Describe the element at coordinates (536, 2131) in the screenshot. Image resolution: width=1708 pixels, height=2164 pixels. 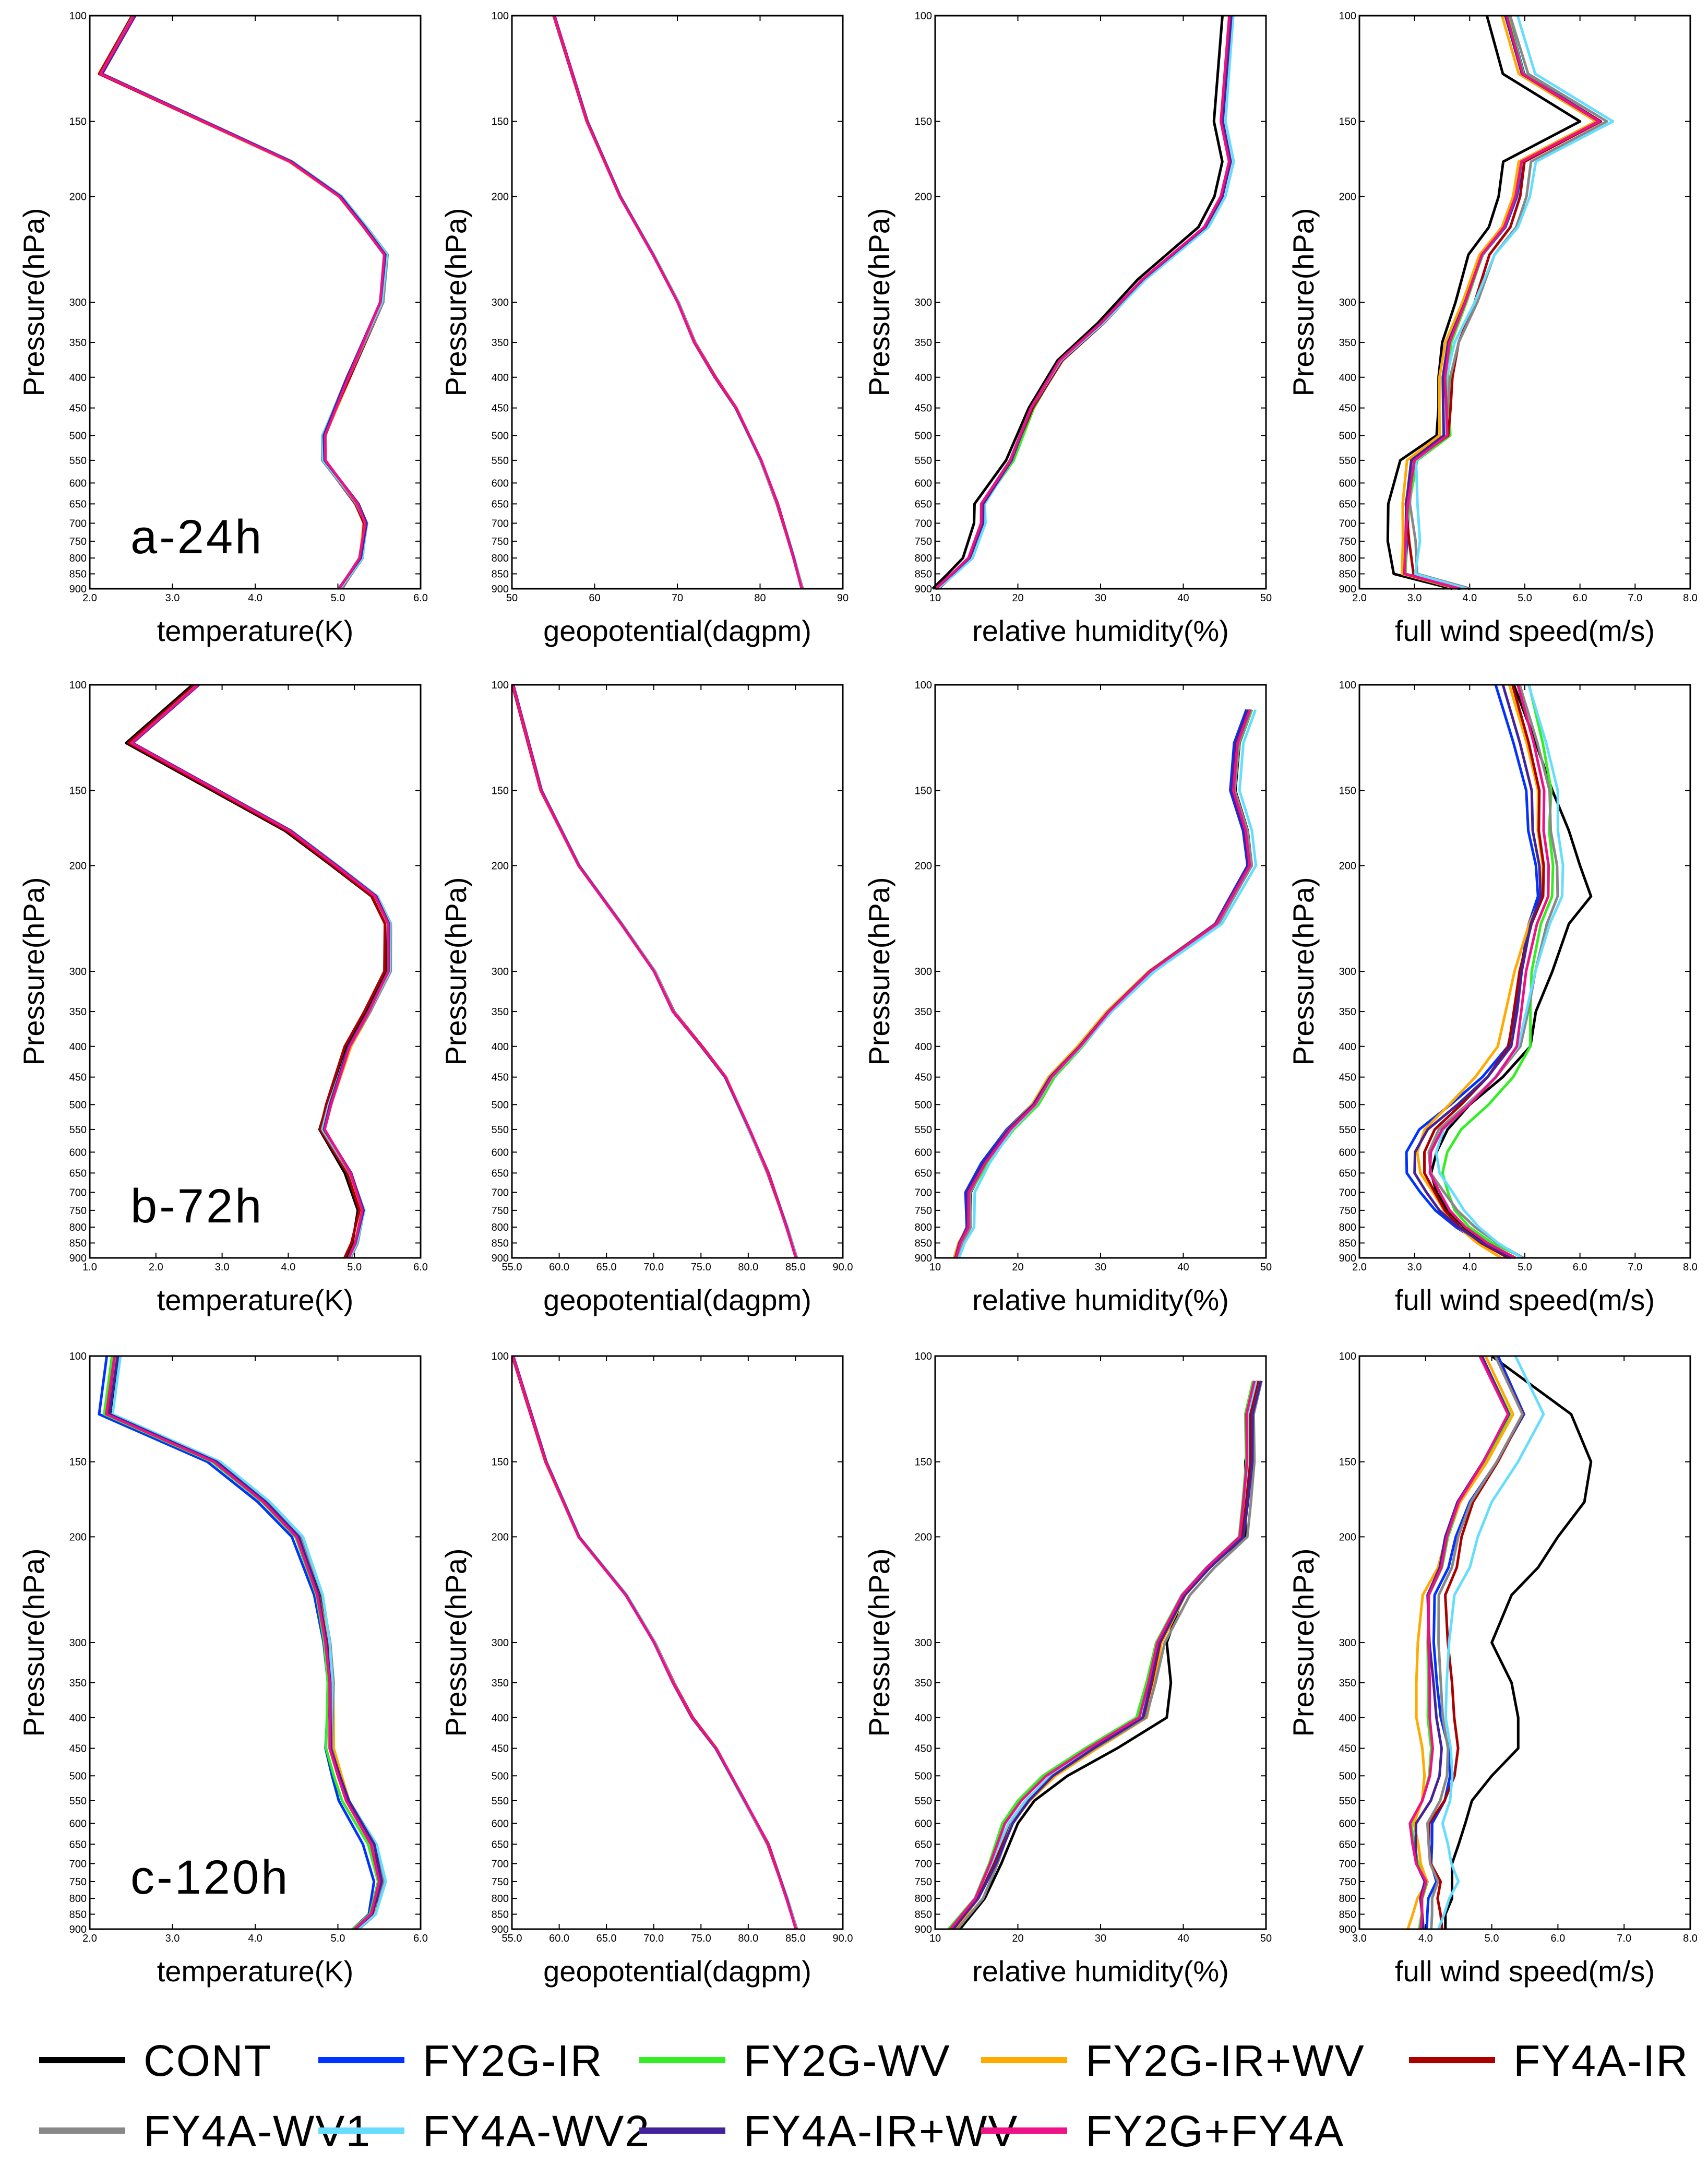
I see `legend-label: FY4A-WV2` at that location.